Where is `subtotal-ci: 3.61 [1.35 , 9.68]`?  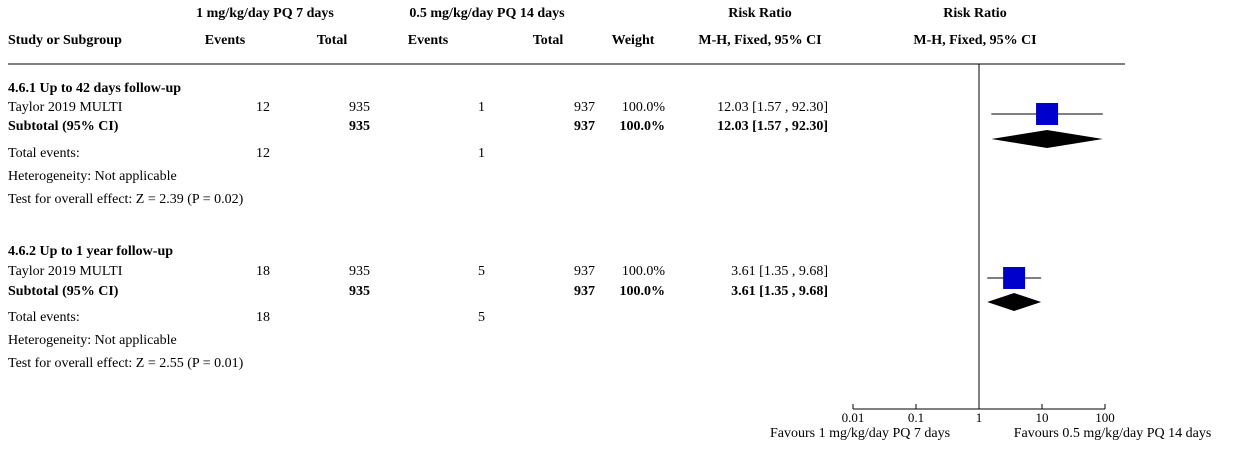 subtotal-ci: 3.61 [1.35 , 9.68] is located at coordinates (779, 291).